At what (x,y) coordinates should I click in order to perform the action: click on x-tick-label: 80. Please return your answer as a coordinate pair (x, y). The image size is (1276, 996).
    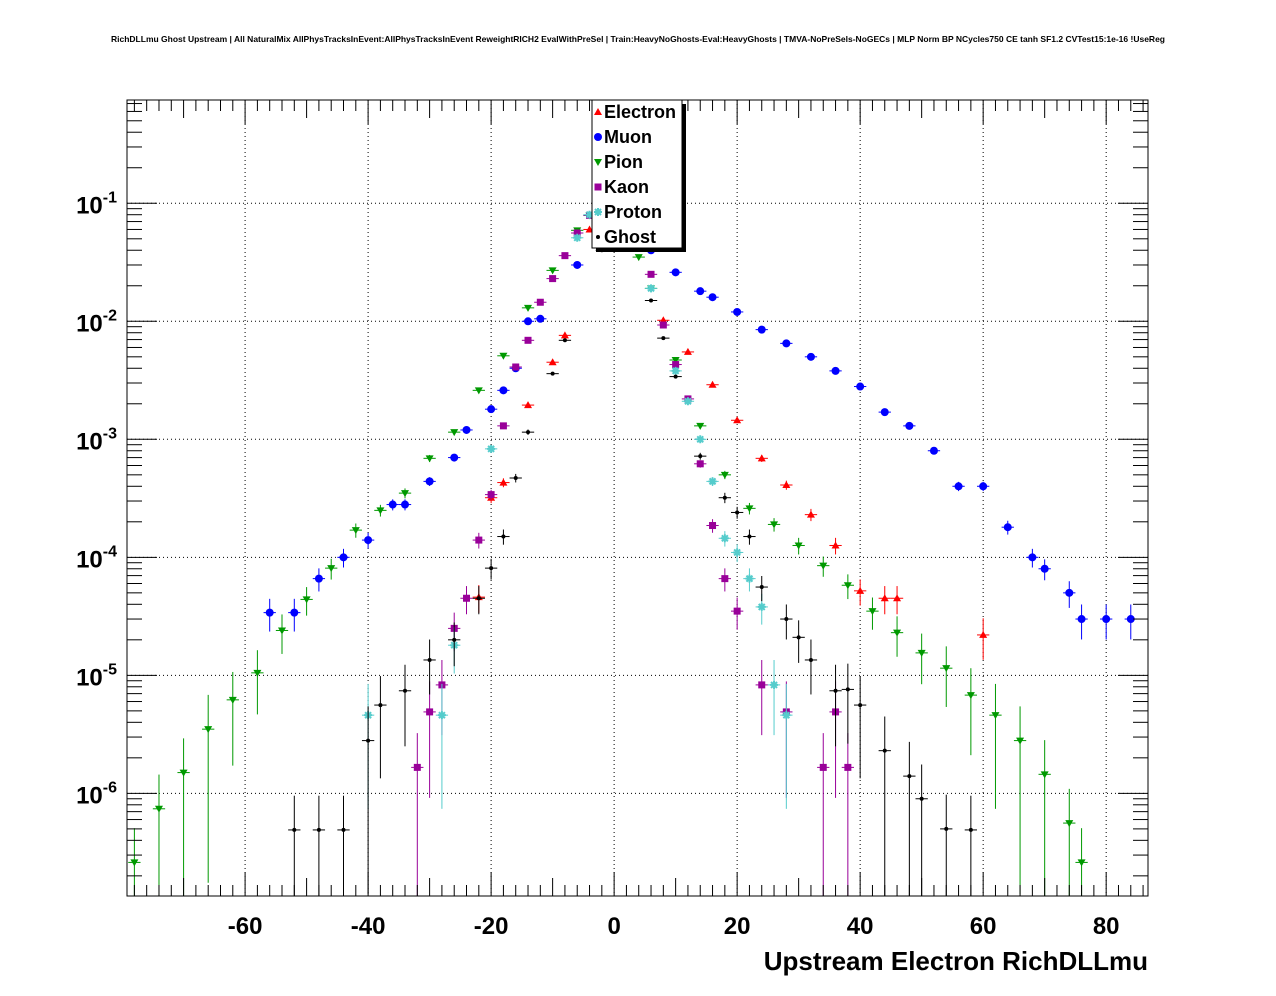
    Looking at the image, I should click on (1106, 926).